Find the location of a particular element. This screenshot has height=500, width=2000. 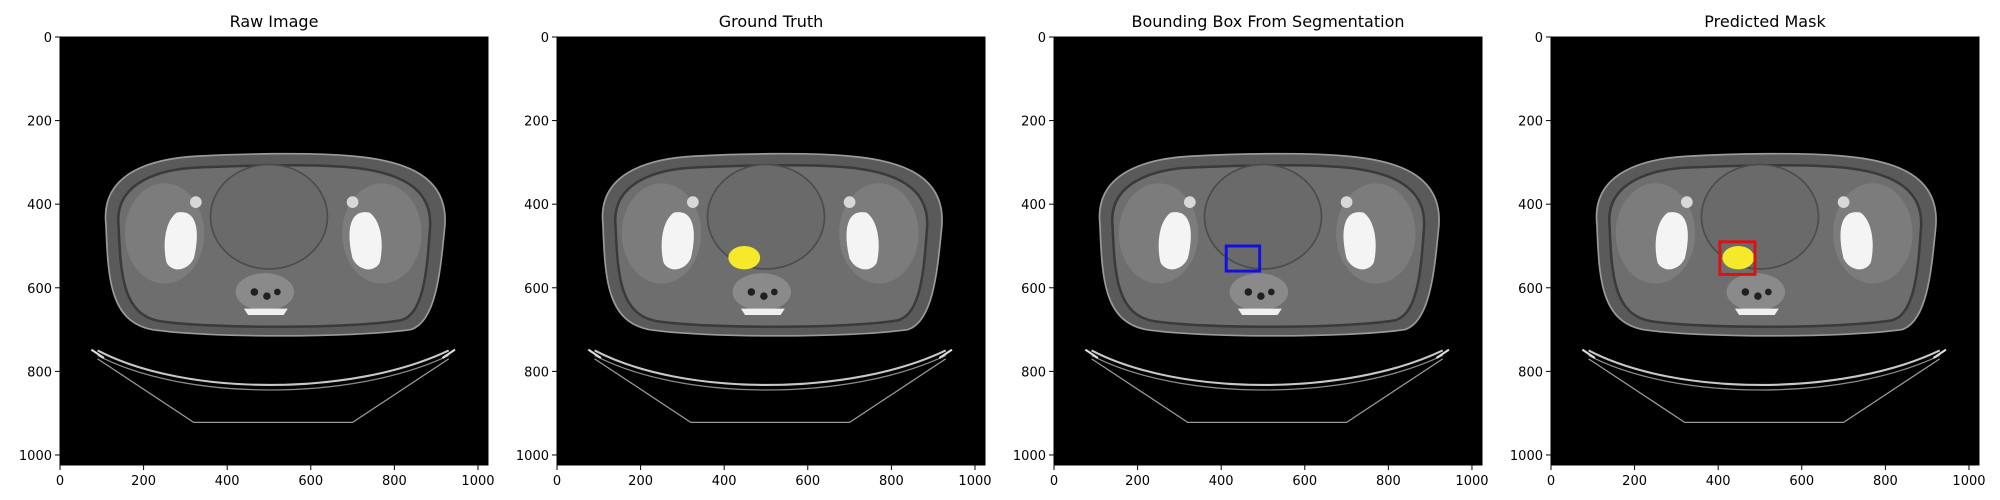

panel-title: Predicted Mask is located at coordinates (1765, 21).